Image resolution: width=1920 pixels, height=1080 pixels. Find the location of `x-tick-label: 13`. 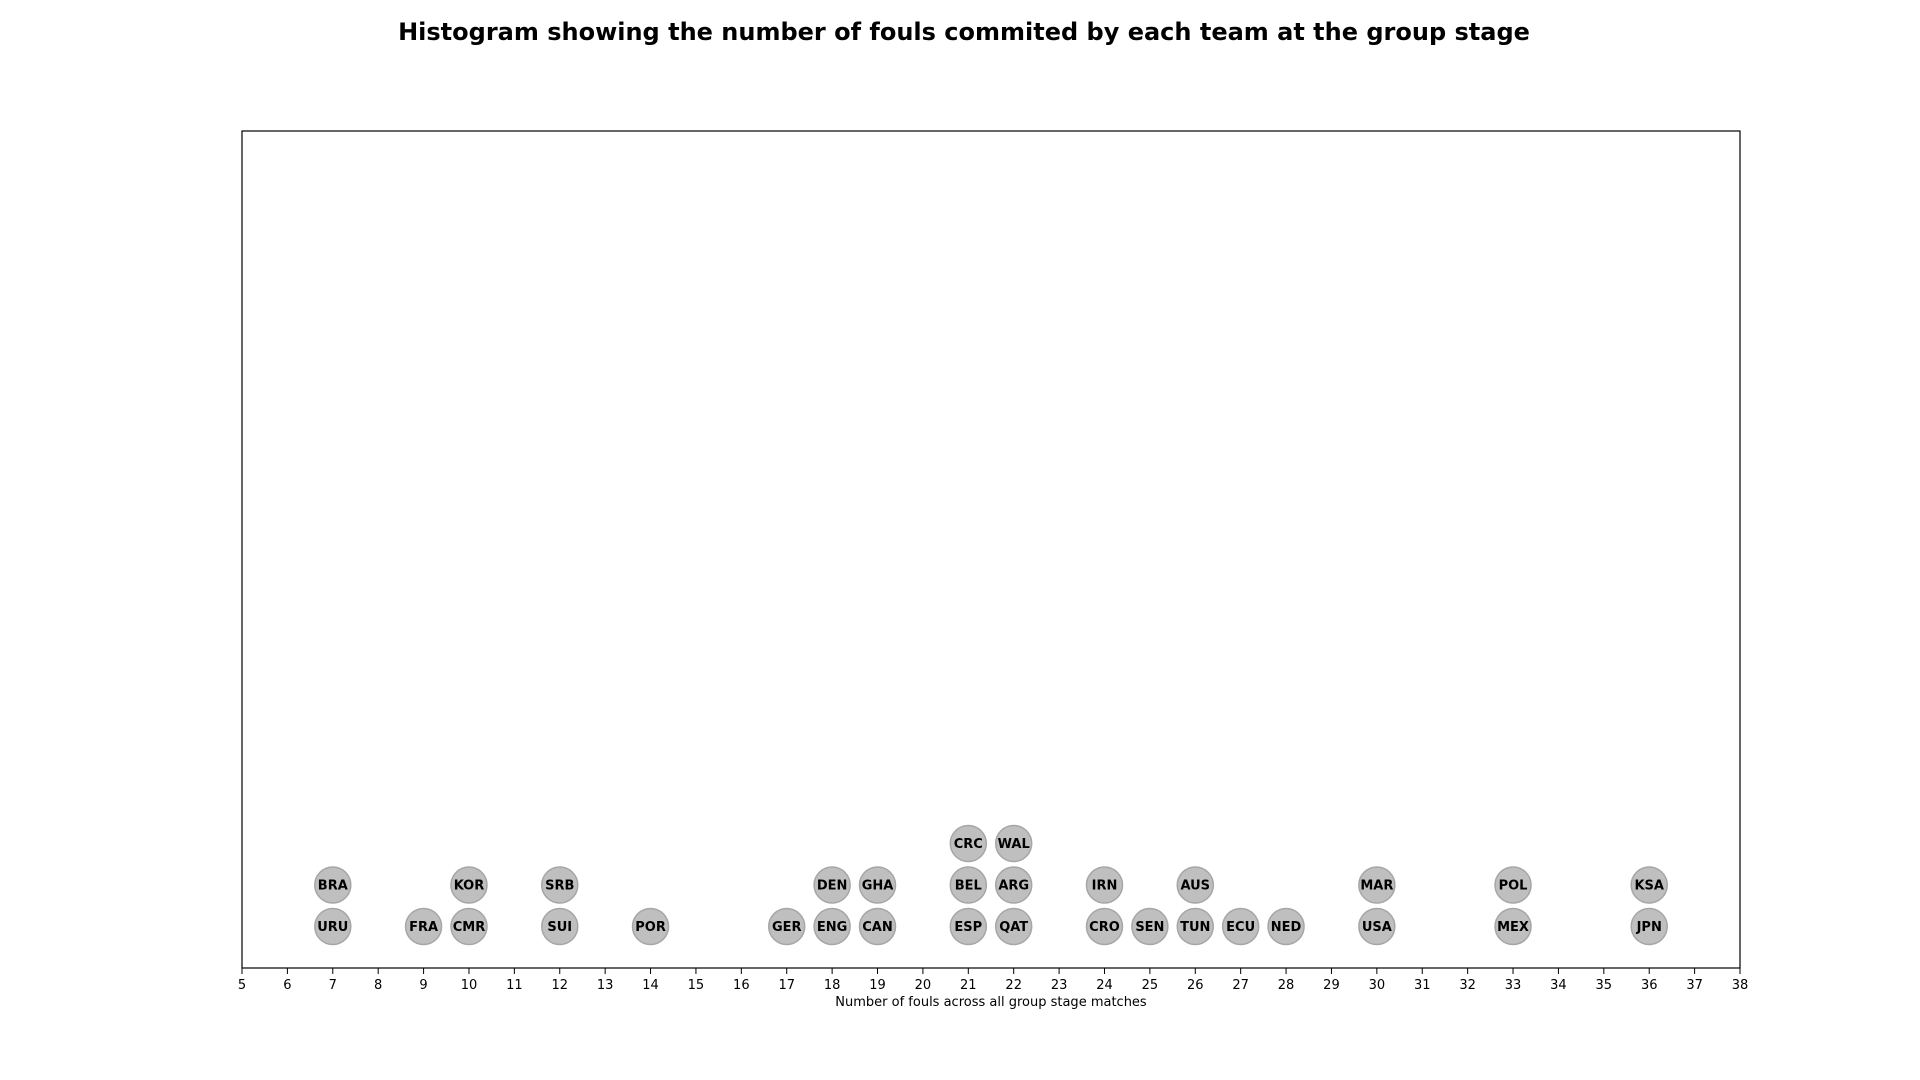

x-tick-label: 13 is located at coordinates (605, 985).